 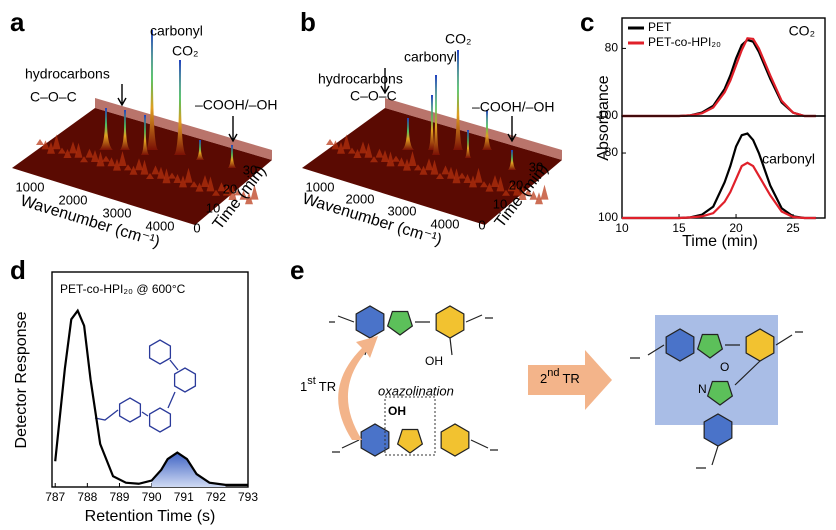 I want to click on surface-floor, so click(x=142, y=166).